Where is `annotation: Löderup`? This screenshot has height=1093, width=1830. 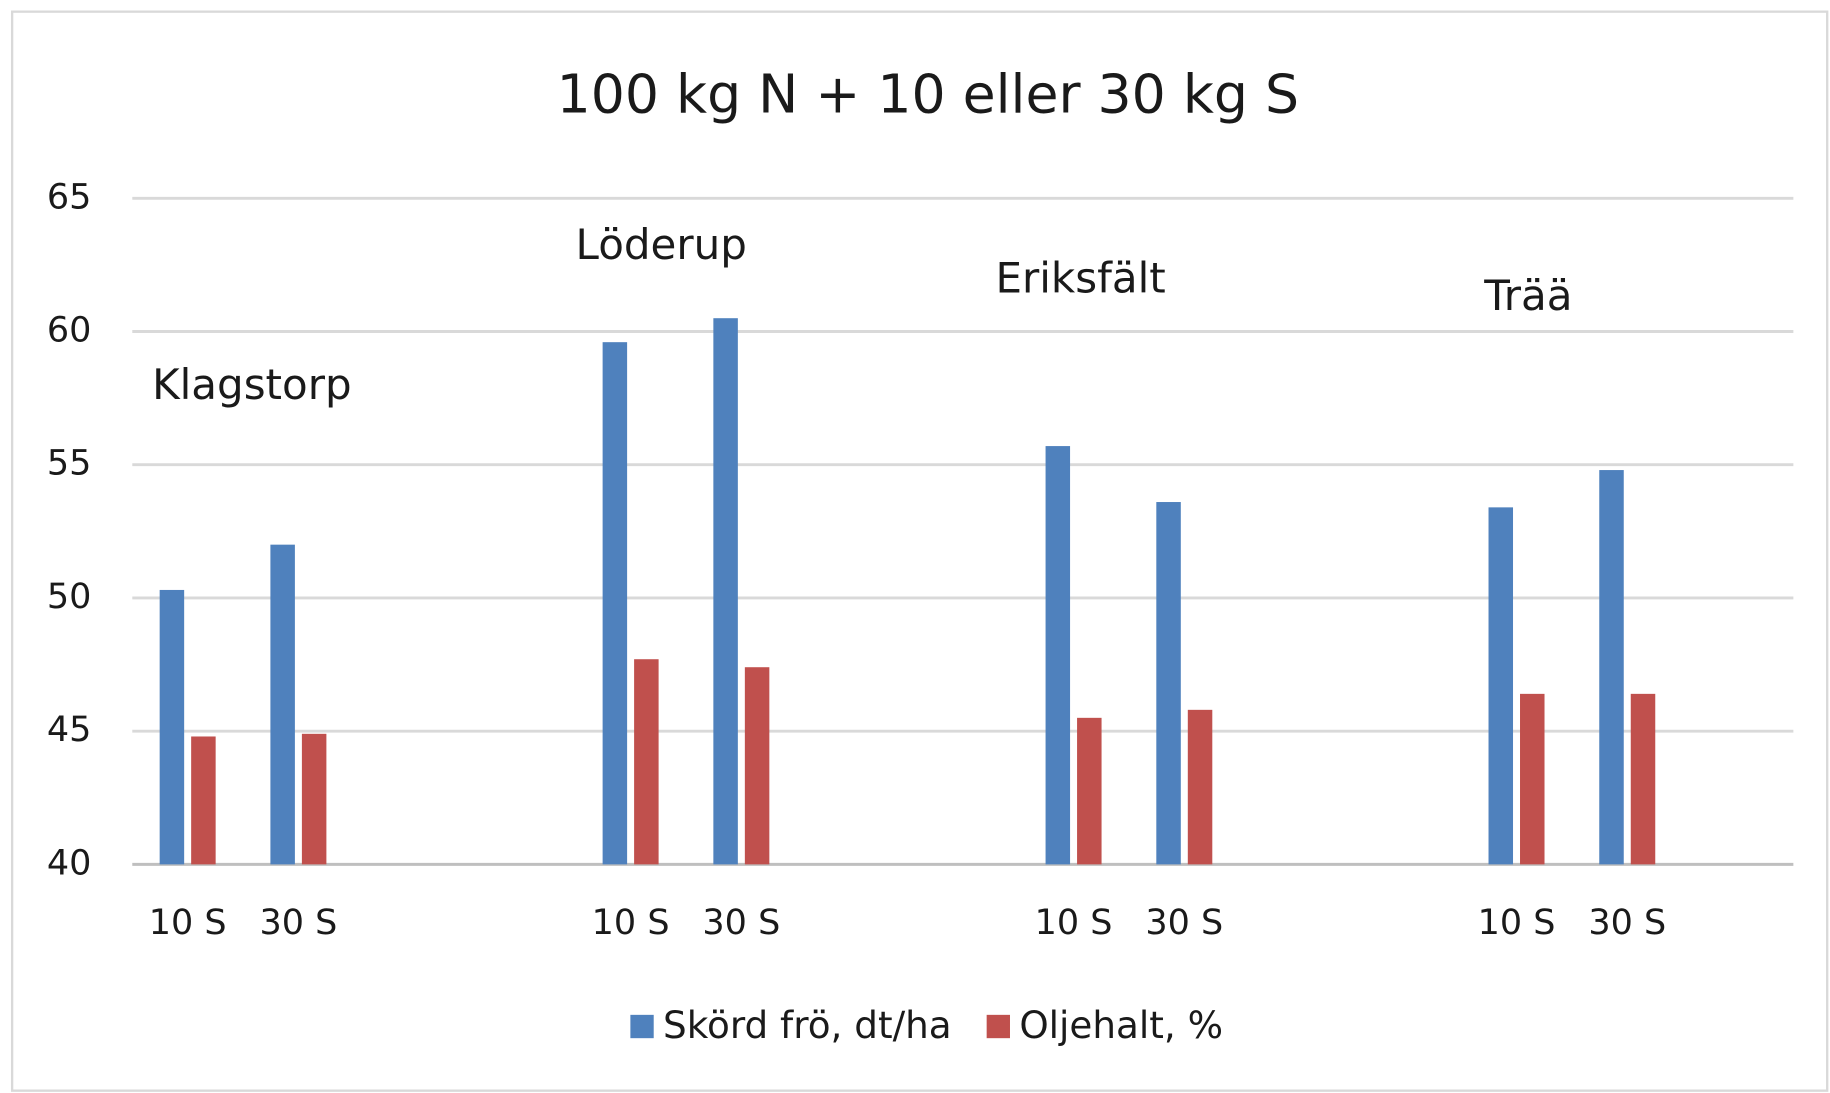 annotation: Löderup is located at coordinates (661, 244).